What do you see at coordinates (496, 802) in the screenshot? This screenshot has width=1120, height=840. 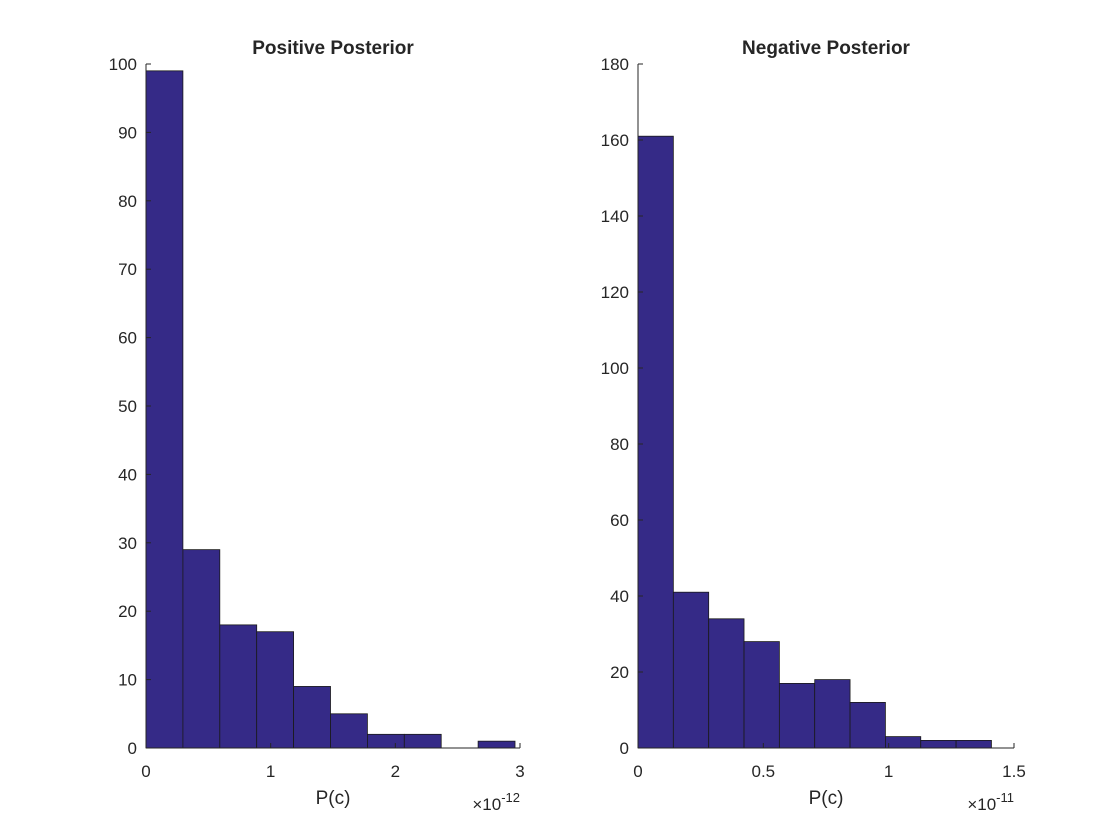 I see `x-axis-multiplier: ×10⁻¹²` at bounding box center [496, 802].